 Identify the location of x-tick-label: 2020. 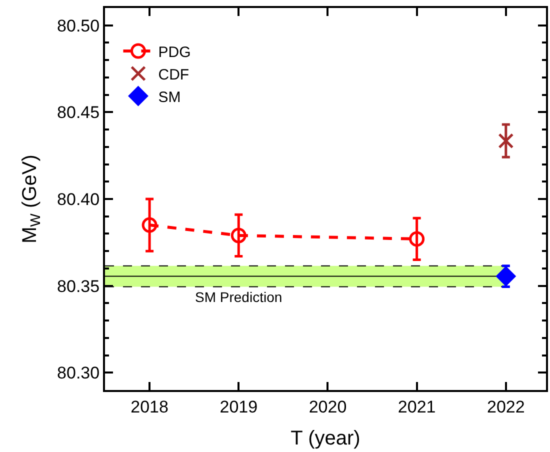
(327, 406).